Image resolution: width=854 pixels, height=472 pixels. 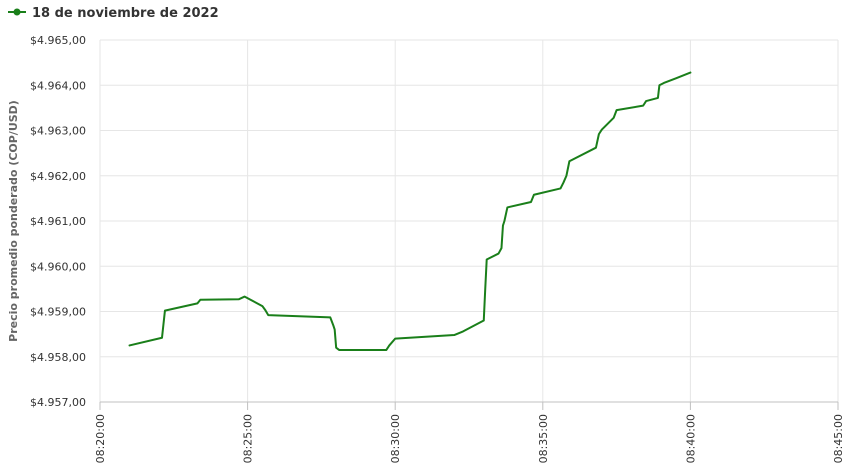 I want to click on y-tick-label: $4.964,00, so click(x=58, y=85).